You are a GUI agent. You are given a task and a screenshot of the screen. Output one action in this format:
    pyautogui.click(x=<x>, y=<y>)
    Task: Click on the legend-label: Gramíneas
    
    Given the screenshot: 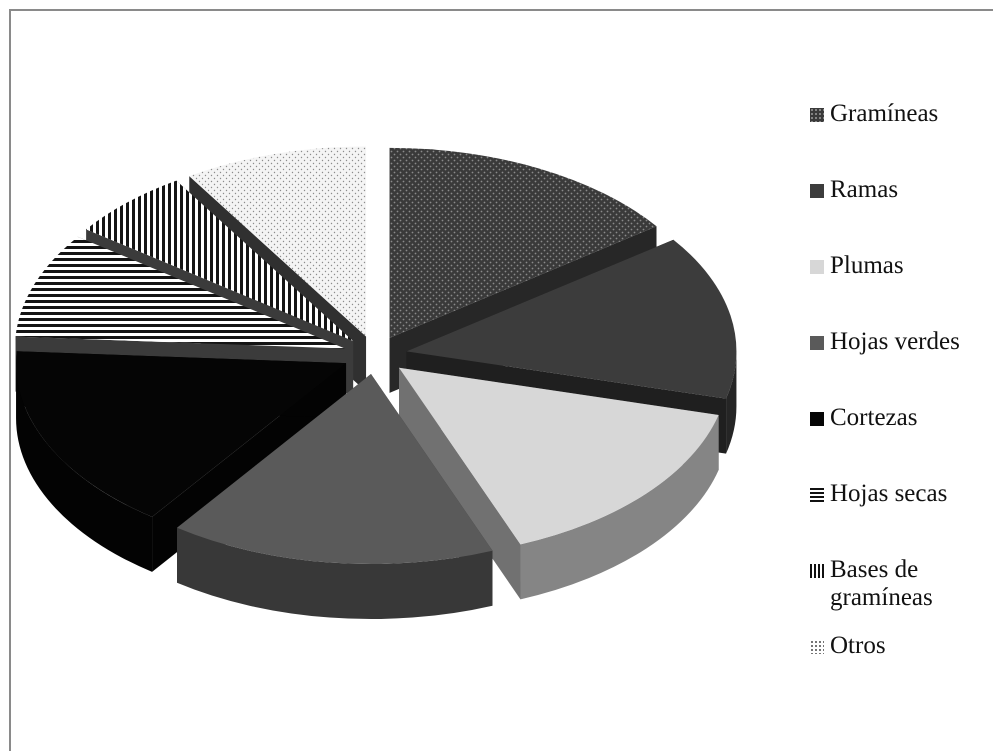 What is the action you would take?
    pyautogui.click(x=884, y=113)
    